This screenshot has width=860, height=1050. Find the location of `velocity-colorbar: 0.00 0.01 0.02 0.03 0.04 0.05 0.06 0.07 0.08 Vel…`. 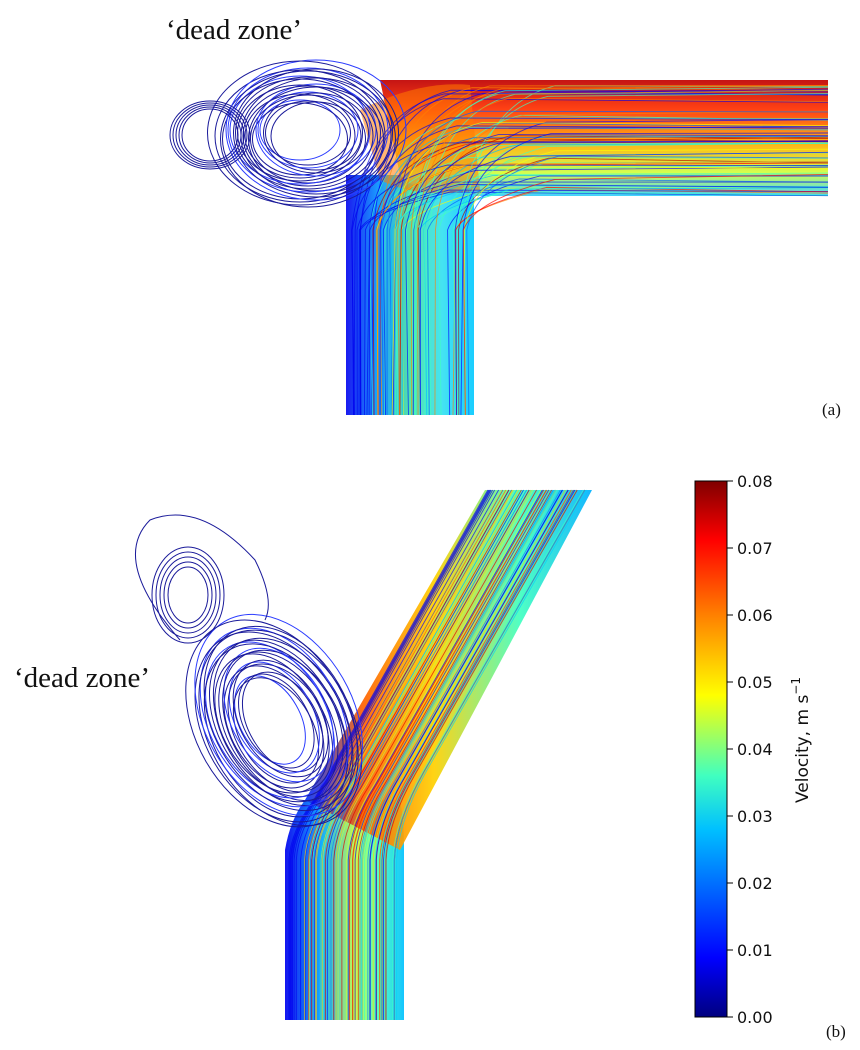

velocity-colorbar: 0.00 0.01 0.02 0.03 0.04 0.05 0.06 0.07 0.08 Vel… is located at coordinates (753, 749).